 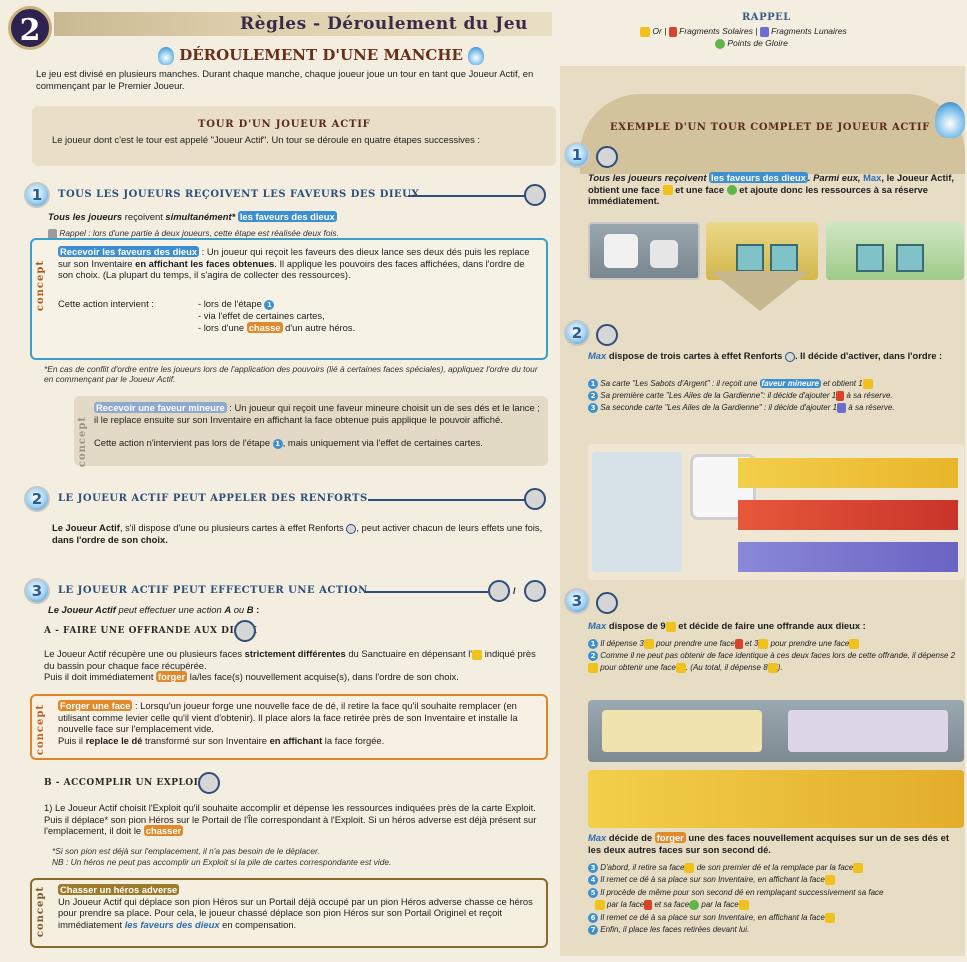 I want to click on example-s1-b: . Parmi eux,, so click(x=835, y=177).